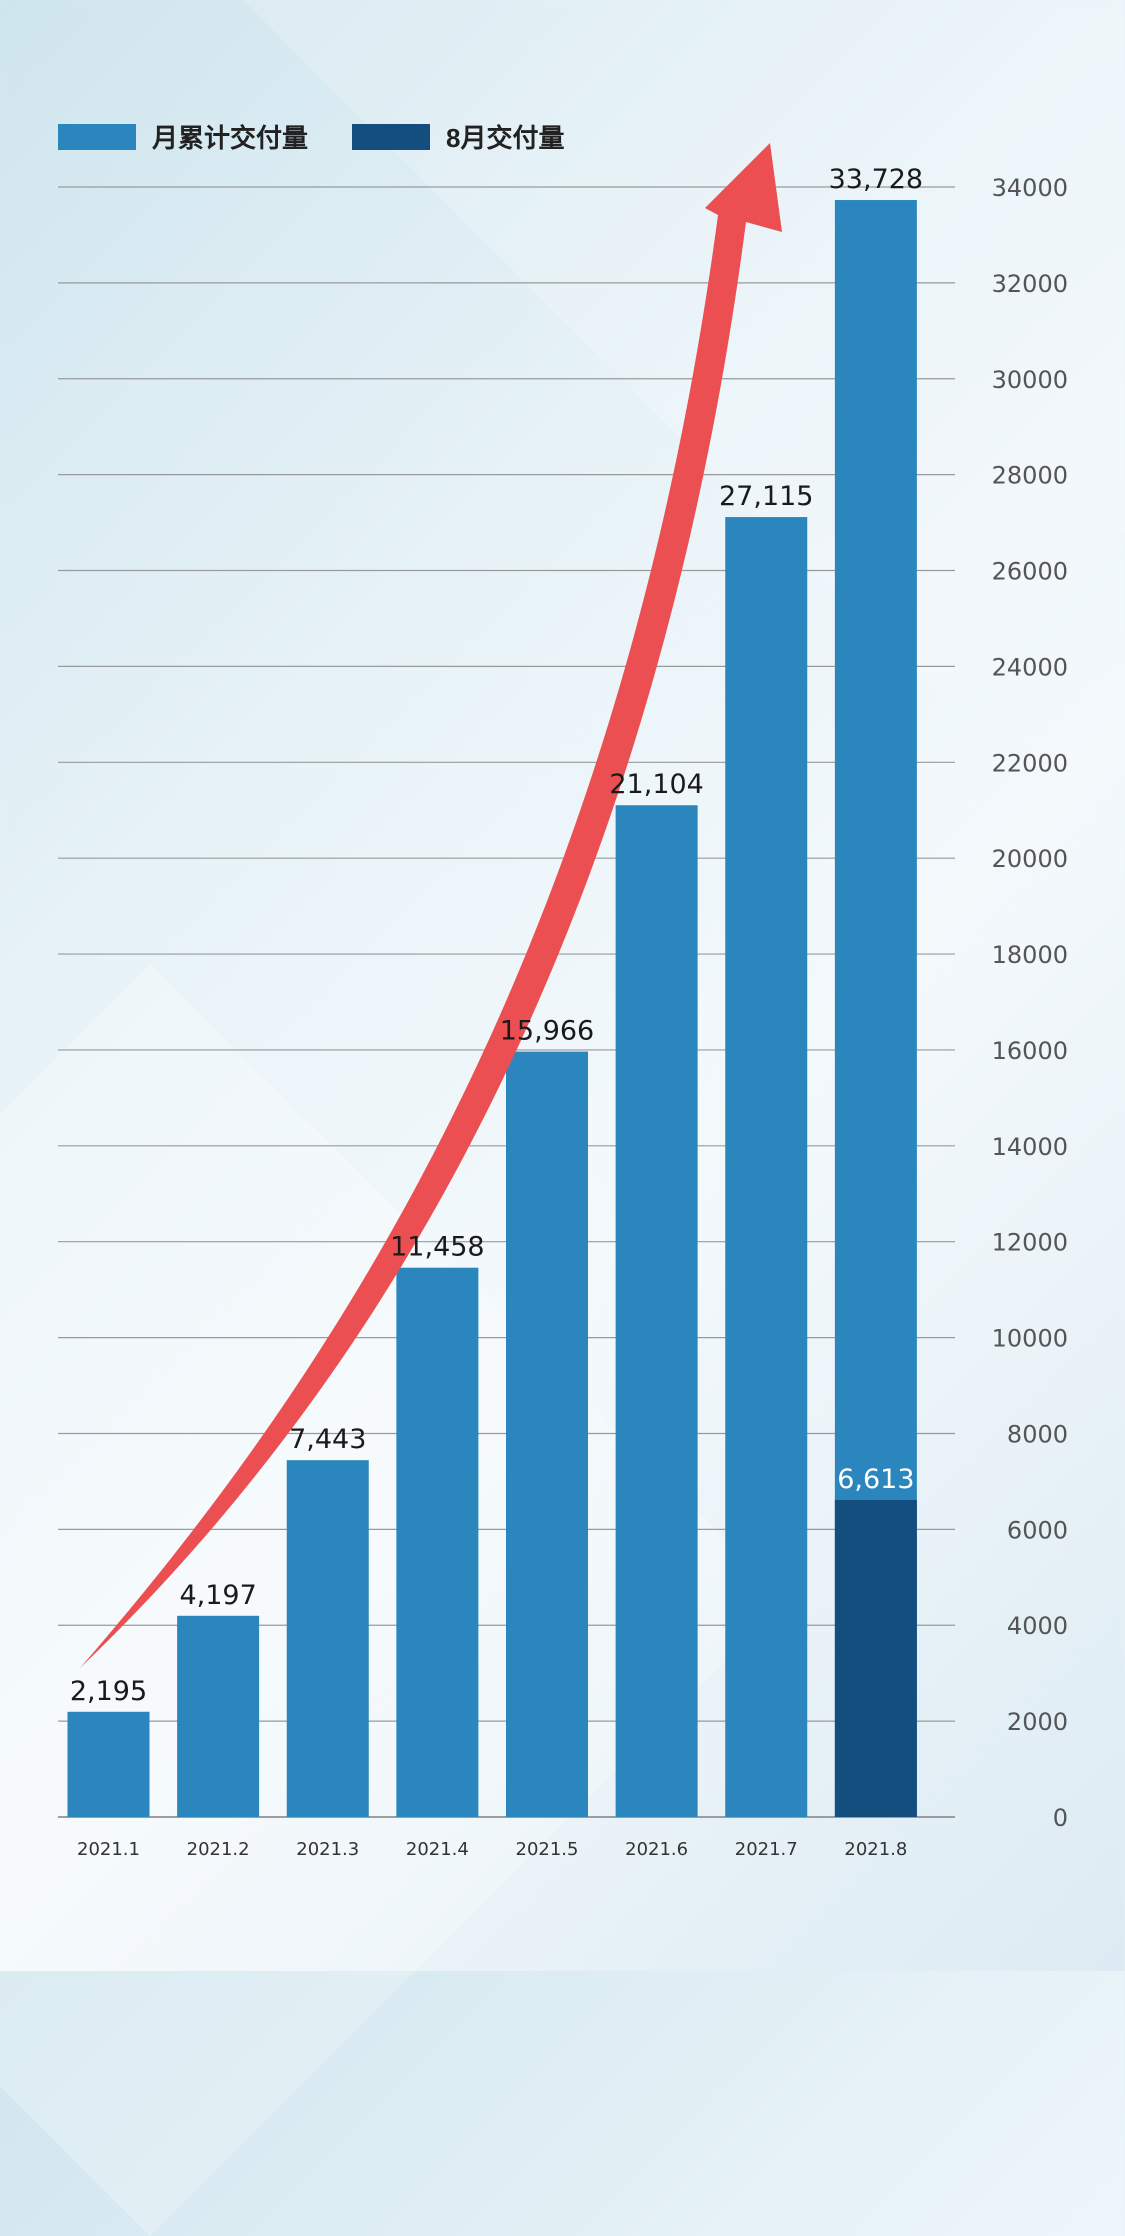 Image resolution: width=1125 pixels, height=2236 pixels. What do you see at coordinates (1030, 380) in the screenshot?
I see `y-tick-label: 30000` at bounding box center [1030, 380].